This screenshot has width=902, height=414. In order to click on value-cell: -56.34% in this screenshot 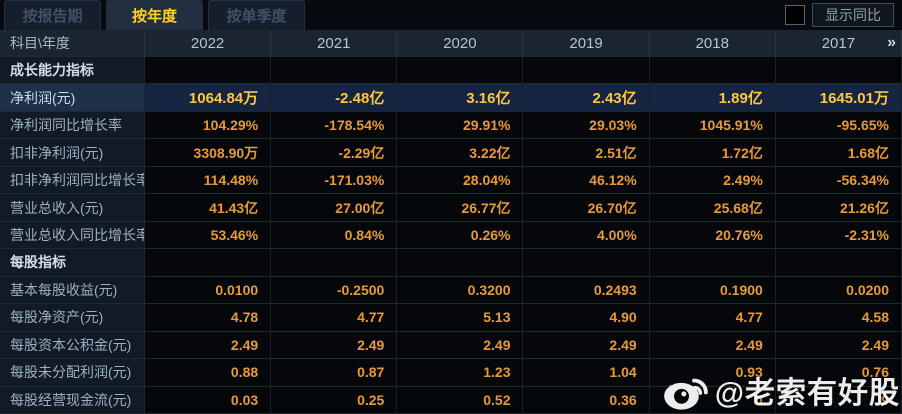, I will do `click(838, 180)`.